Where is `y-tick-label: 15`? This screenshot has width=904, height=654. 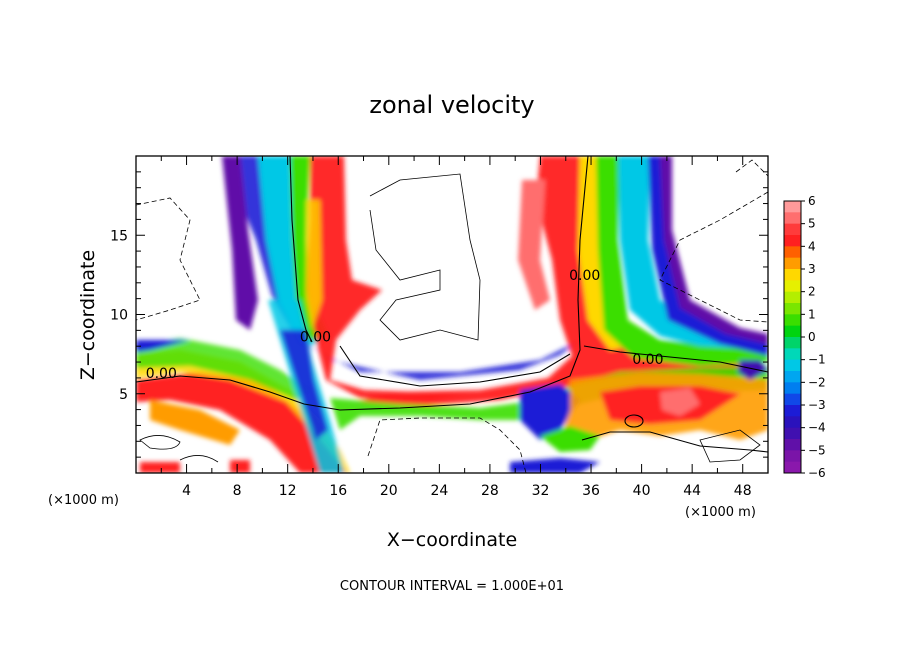 y-tick-label: 15 is located at coordinates (119, 236).